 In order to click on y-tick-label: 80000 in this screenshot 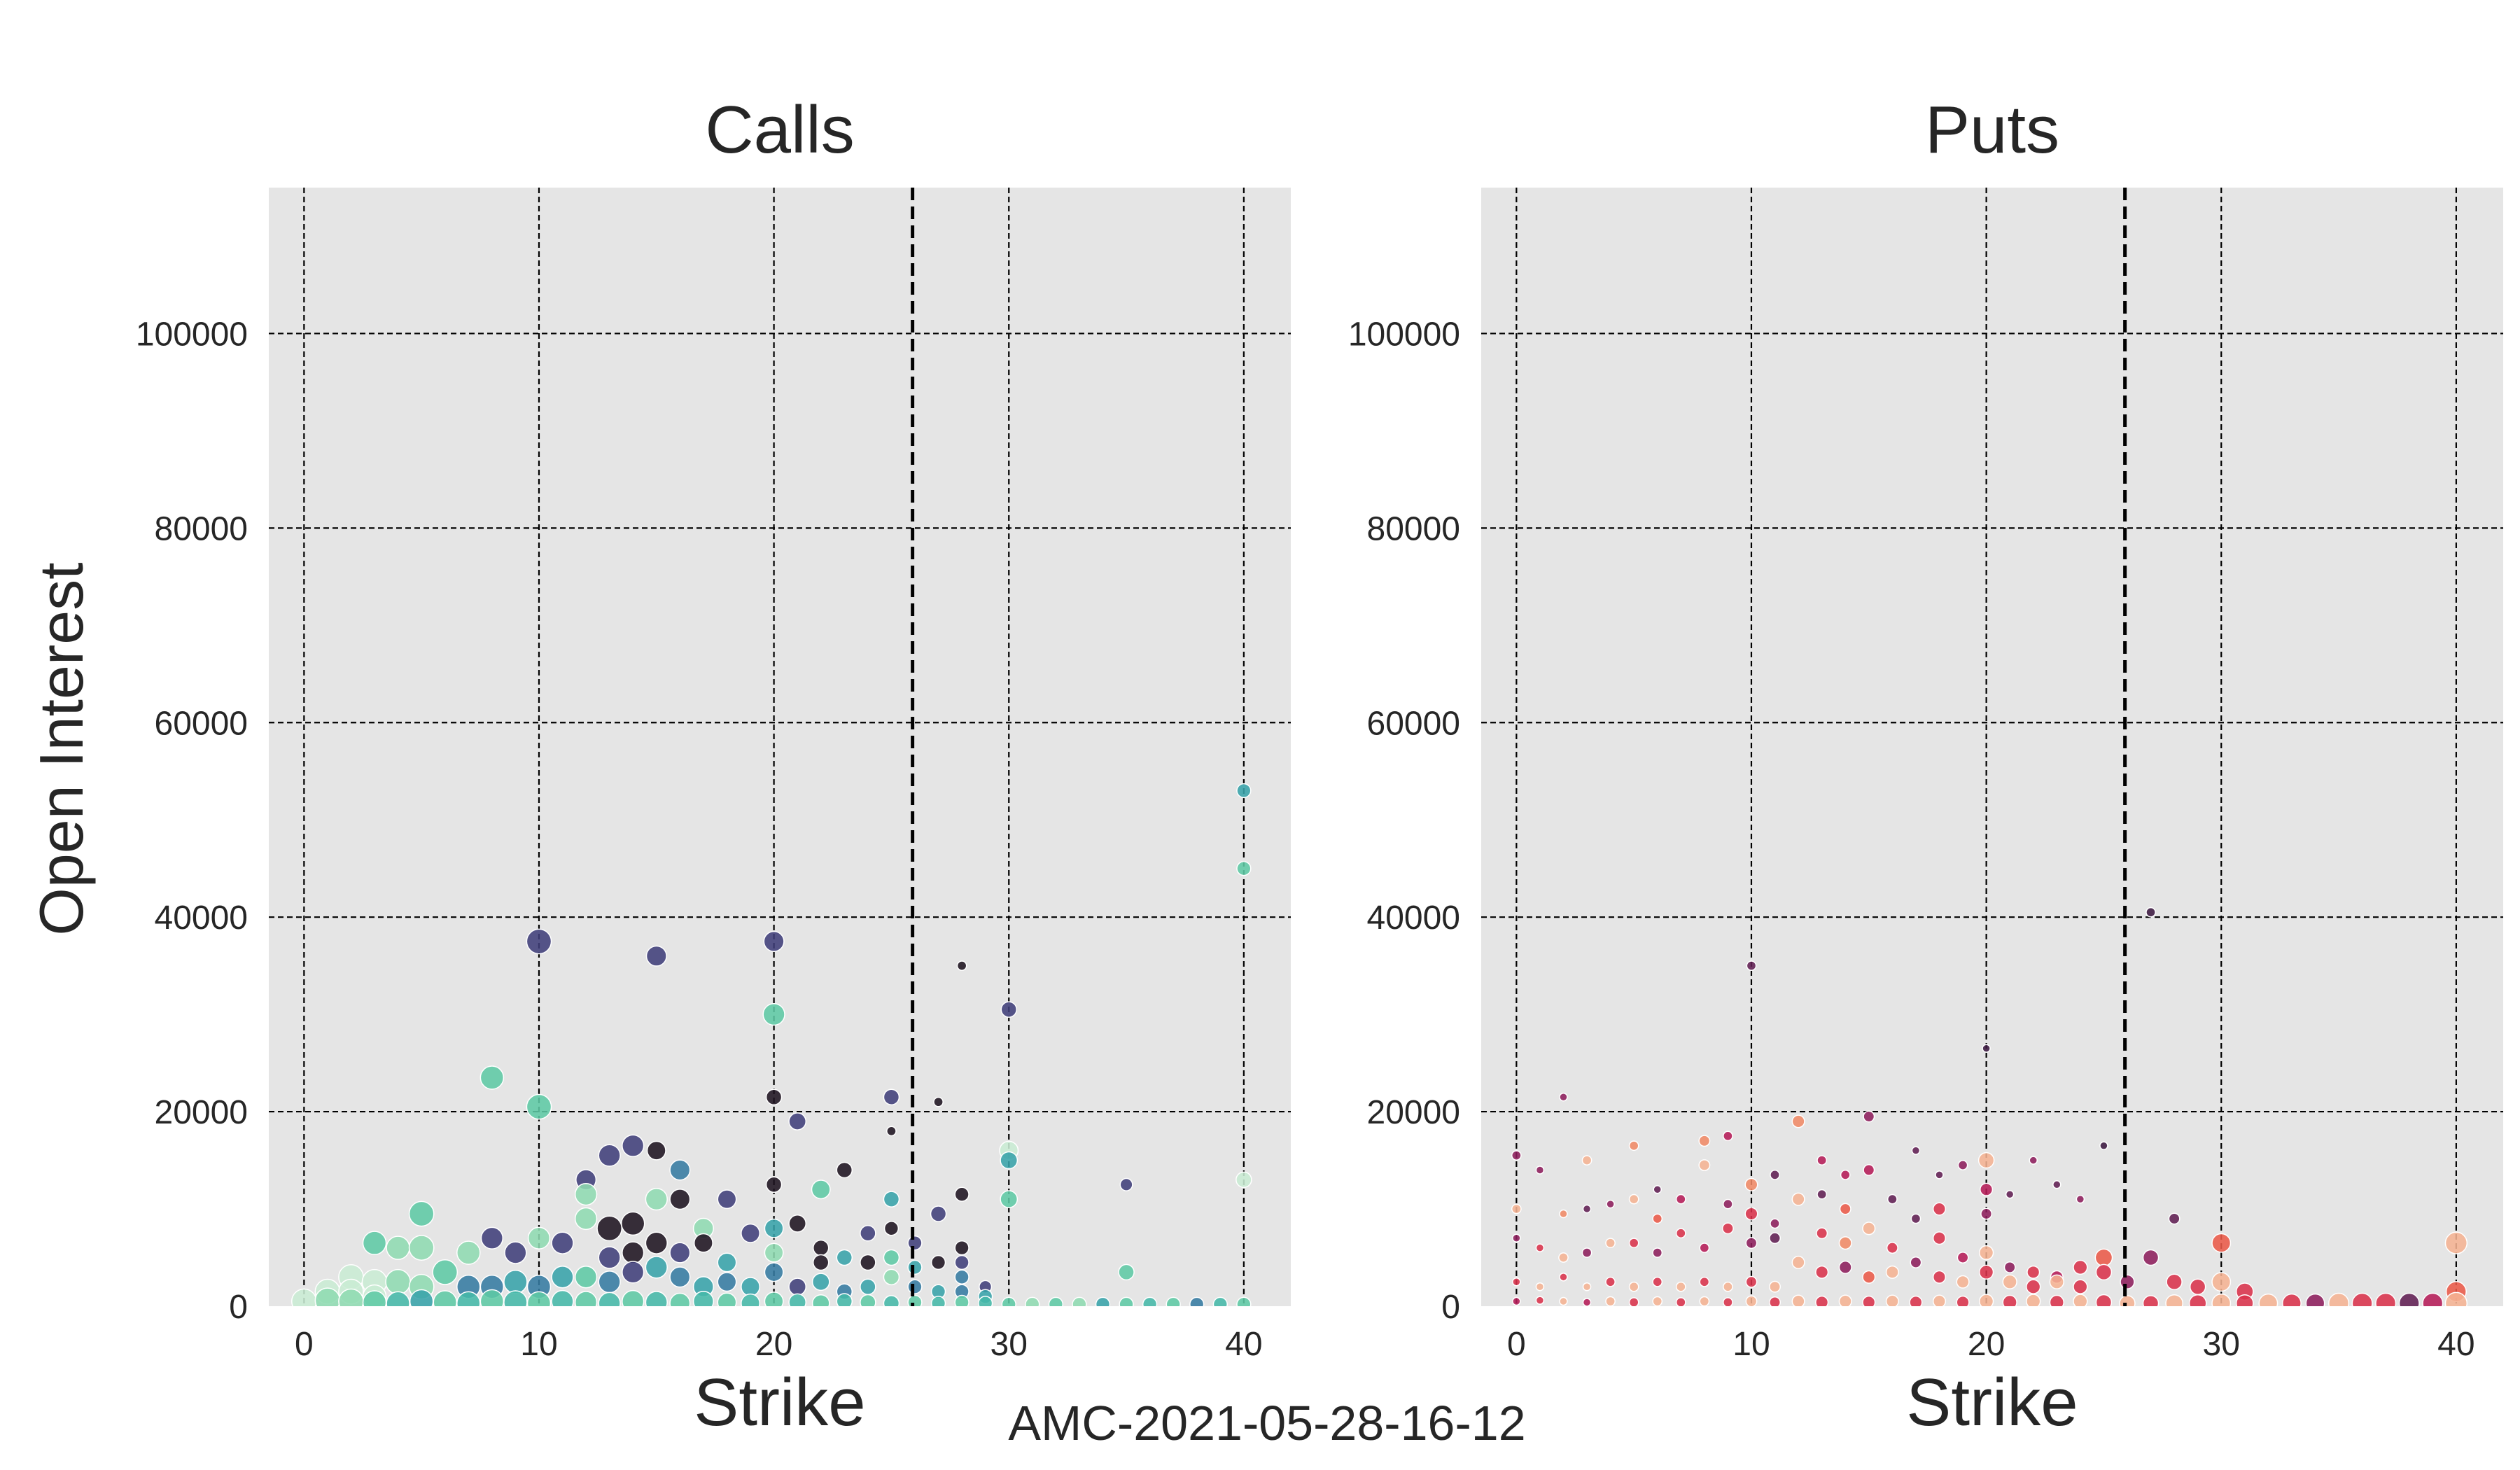, I will do `click(1413, 528)`.